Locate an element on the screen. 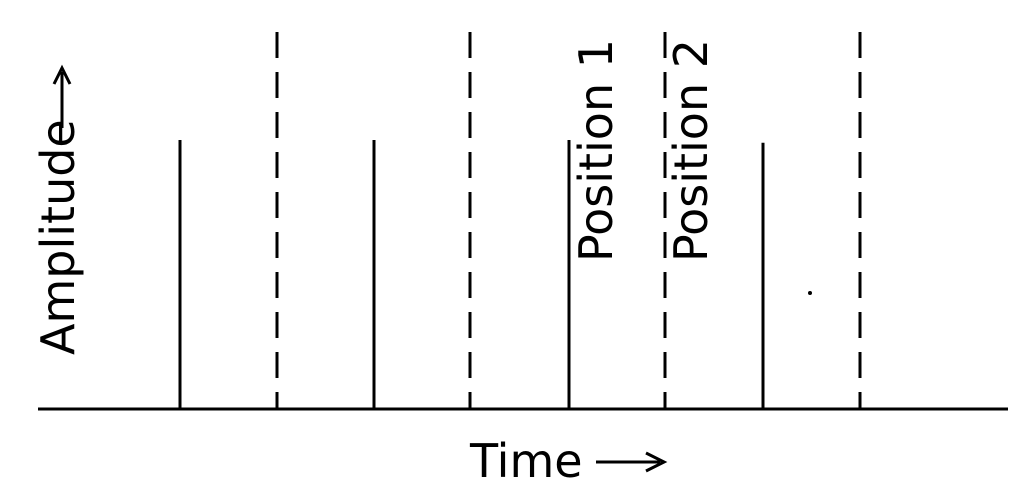 The image size is (1024, 499). y-axis-arrow-icon is located at coordinates (62, 96).